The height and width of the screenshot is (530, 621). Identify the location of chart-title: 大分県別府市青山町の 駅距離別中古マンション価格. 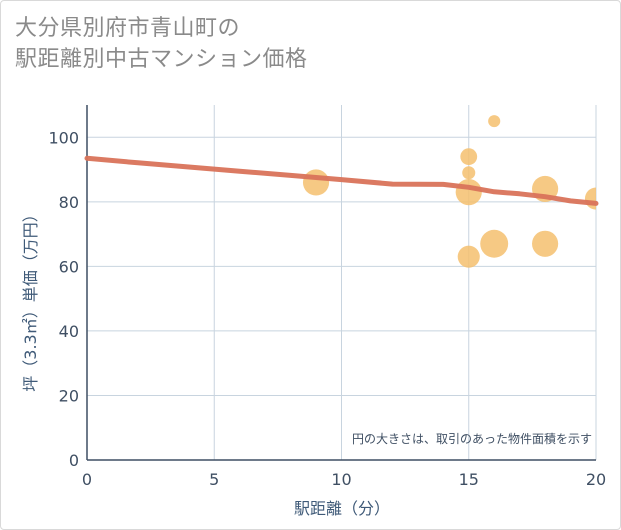
(295, 44).